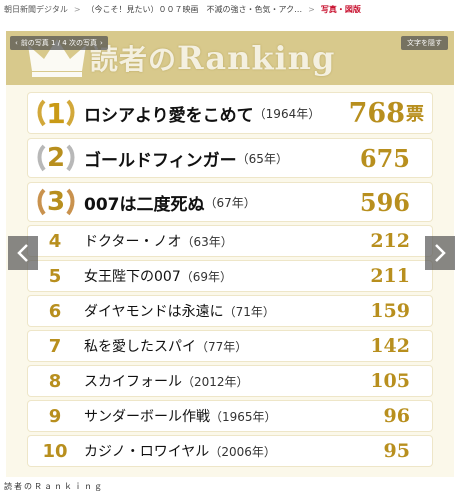  I want to click on chevron-right-icon, so click(440, 253).